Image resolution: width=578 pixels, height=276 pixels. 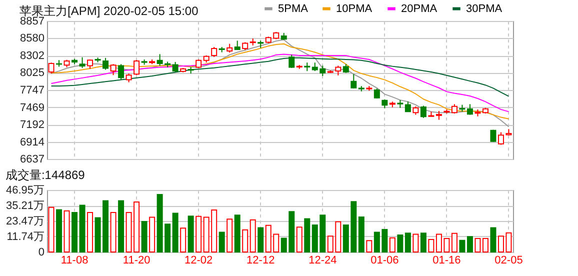 I want to click on y-tick-label: 8580, so click(x=32, y=38).